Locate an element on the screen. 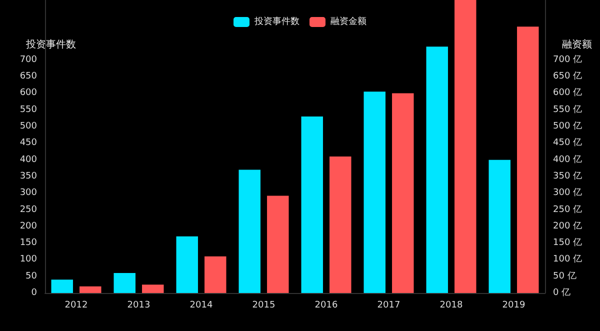  x-tick-label: 2015 is located at coordinates (264, 305).